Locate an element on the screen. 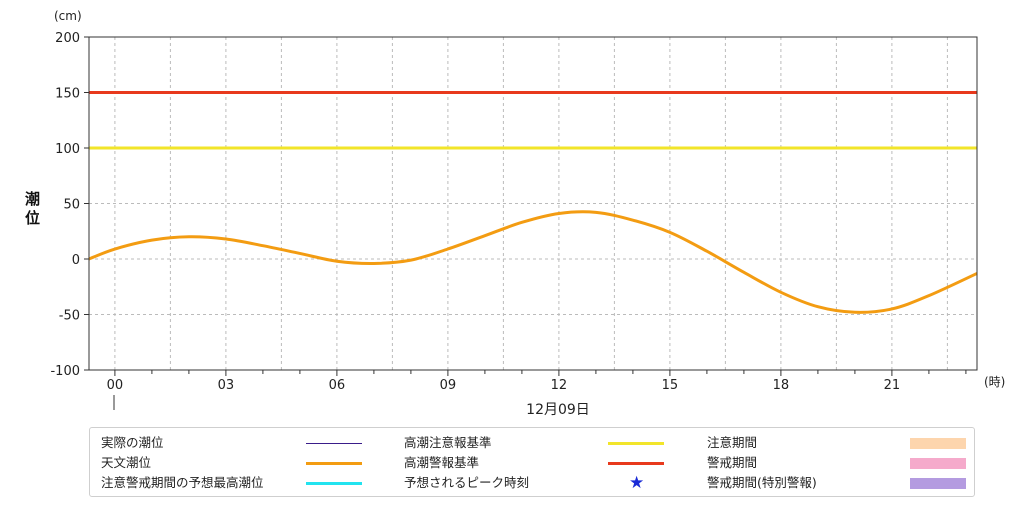  y-axis-label-char-1: 潮 is located at coordinates (32, 199).